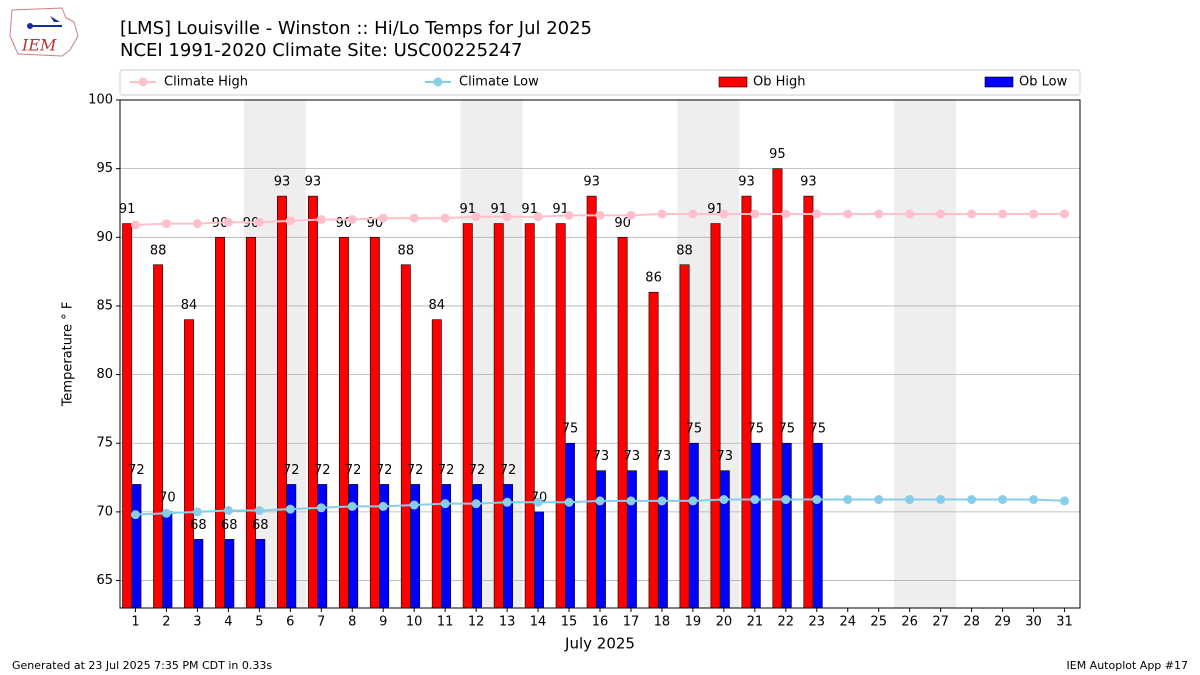 The image size is (1200, 675). What do you see at coordinates (104, 443) in the screenshot?
I see `y-tick-label: 75` at bounding box center [104, 443].